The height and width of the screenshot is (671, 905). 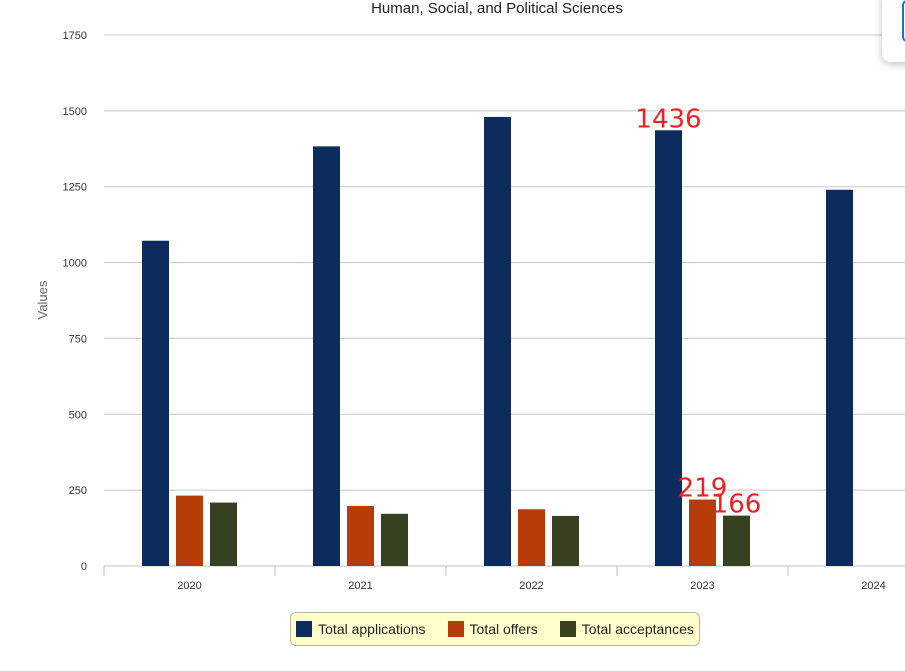 I want to click on legend-item: Total offers, so click(x=492, y=629).